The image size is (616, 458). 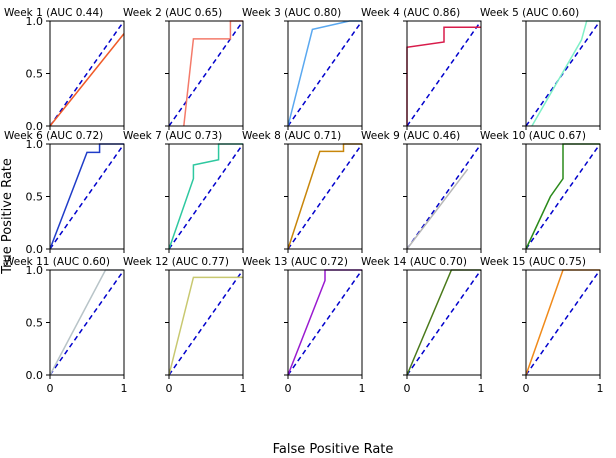 What do you see at coordinates (57, 262) in the screenshot?
I see `panel-title: Week 11 (AUC 0.60)` at bounding box center [57, 262].